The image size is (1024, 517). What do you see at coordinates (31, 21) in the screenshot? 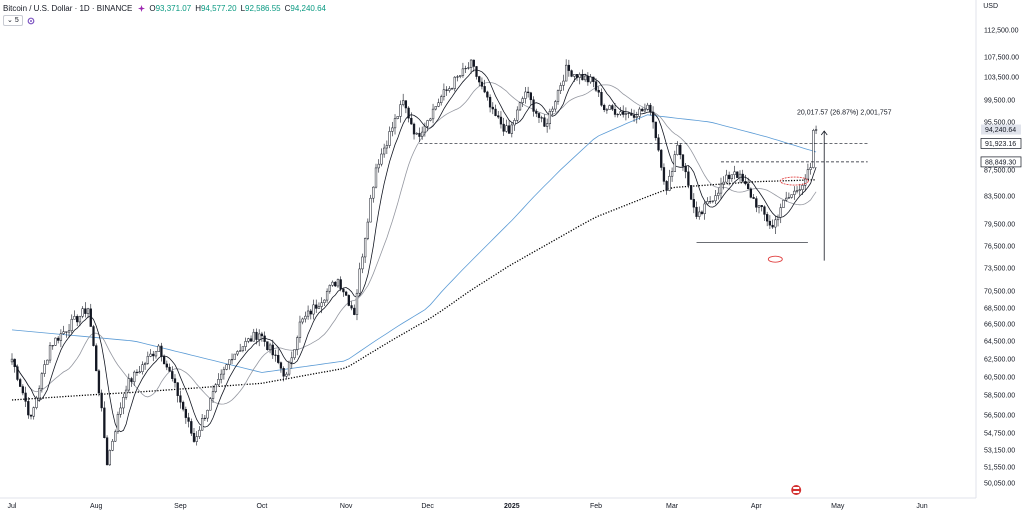
I see `settings-icon` at bounding box center [31, 21].